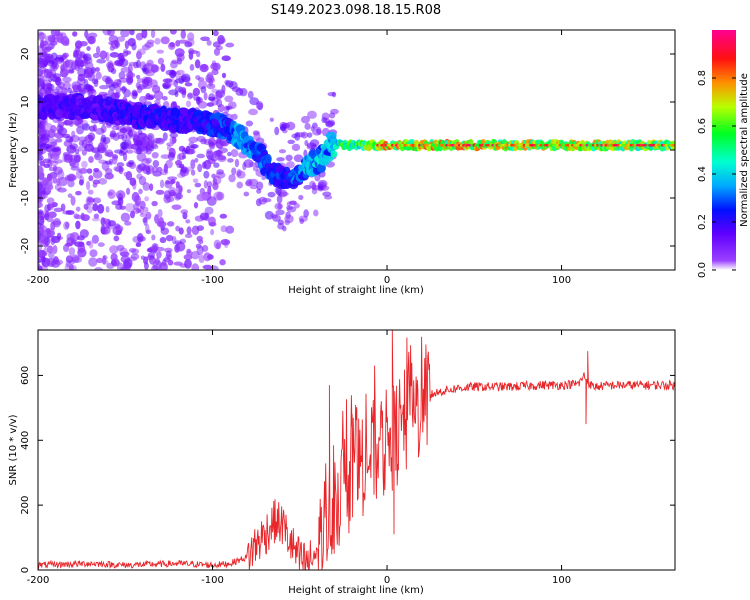  Describe the element at coordinates (673, 145) in the screenshot. I see `spectrogram-ridge-core` at that location.